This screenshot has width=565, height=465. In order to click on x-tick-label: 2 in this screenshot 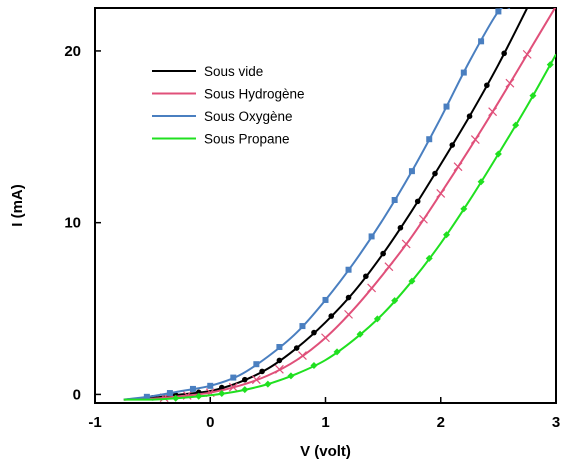, I will do `click(441, 422)`.